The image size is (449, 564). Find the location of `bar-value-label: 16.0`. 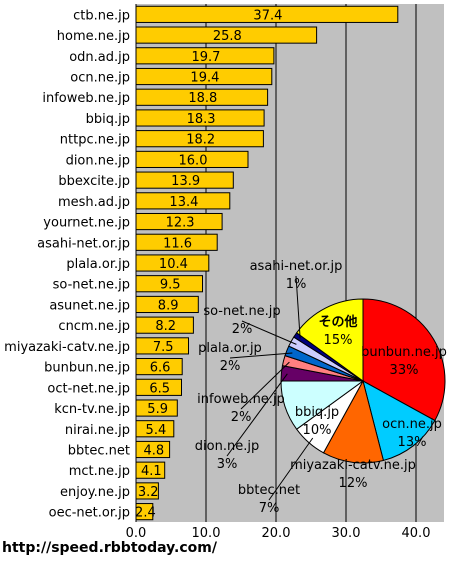

bar-value-label: 16.0 is located at coordinates (193, 160).